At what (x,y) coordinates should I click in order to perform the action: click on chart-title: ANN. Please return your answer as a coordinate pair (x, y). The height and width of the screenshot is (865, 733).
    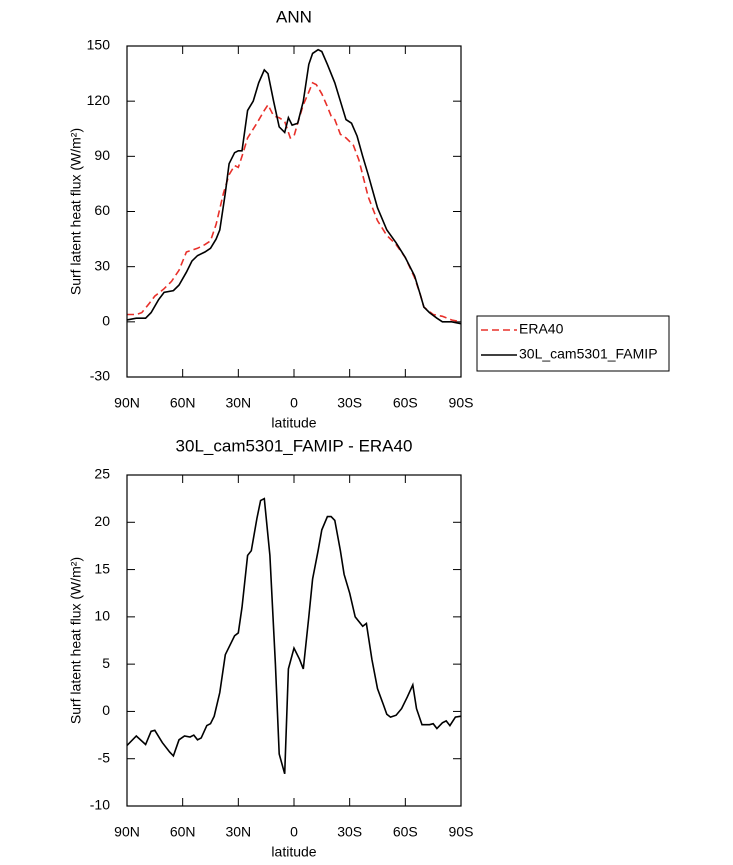
    Looking at the image, I should click on (294, 16).